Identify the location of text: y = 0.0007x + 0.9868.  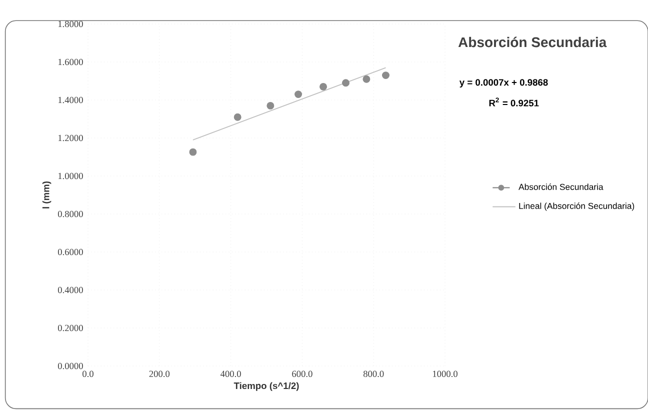
(503, 83).